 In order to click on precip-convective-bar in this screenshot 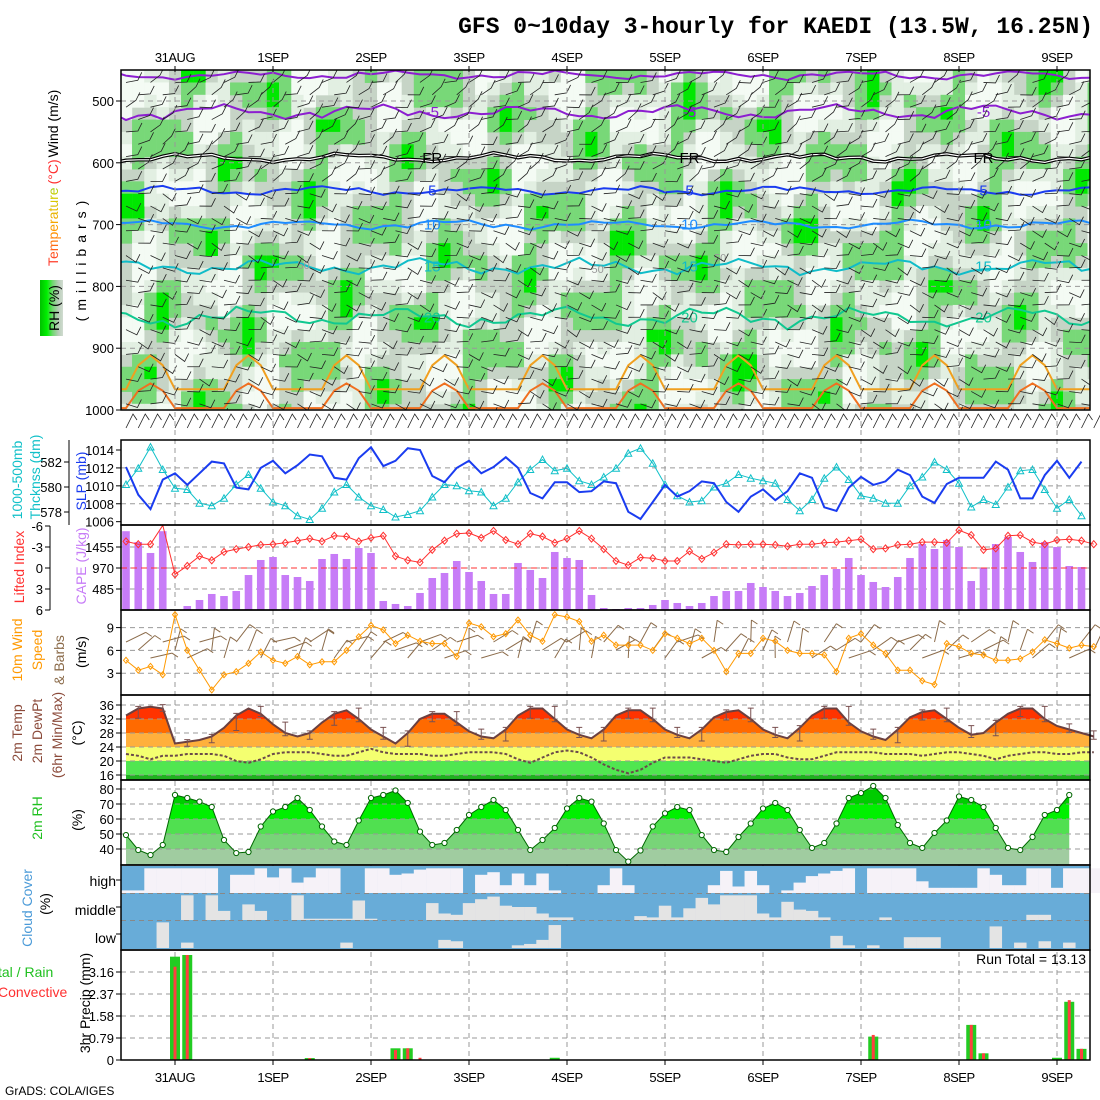, I will do `click(395, 1054)`.